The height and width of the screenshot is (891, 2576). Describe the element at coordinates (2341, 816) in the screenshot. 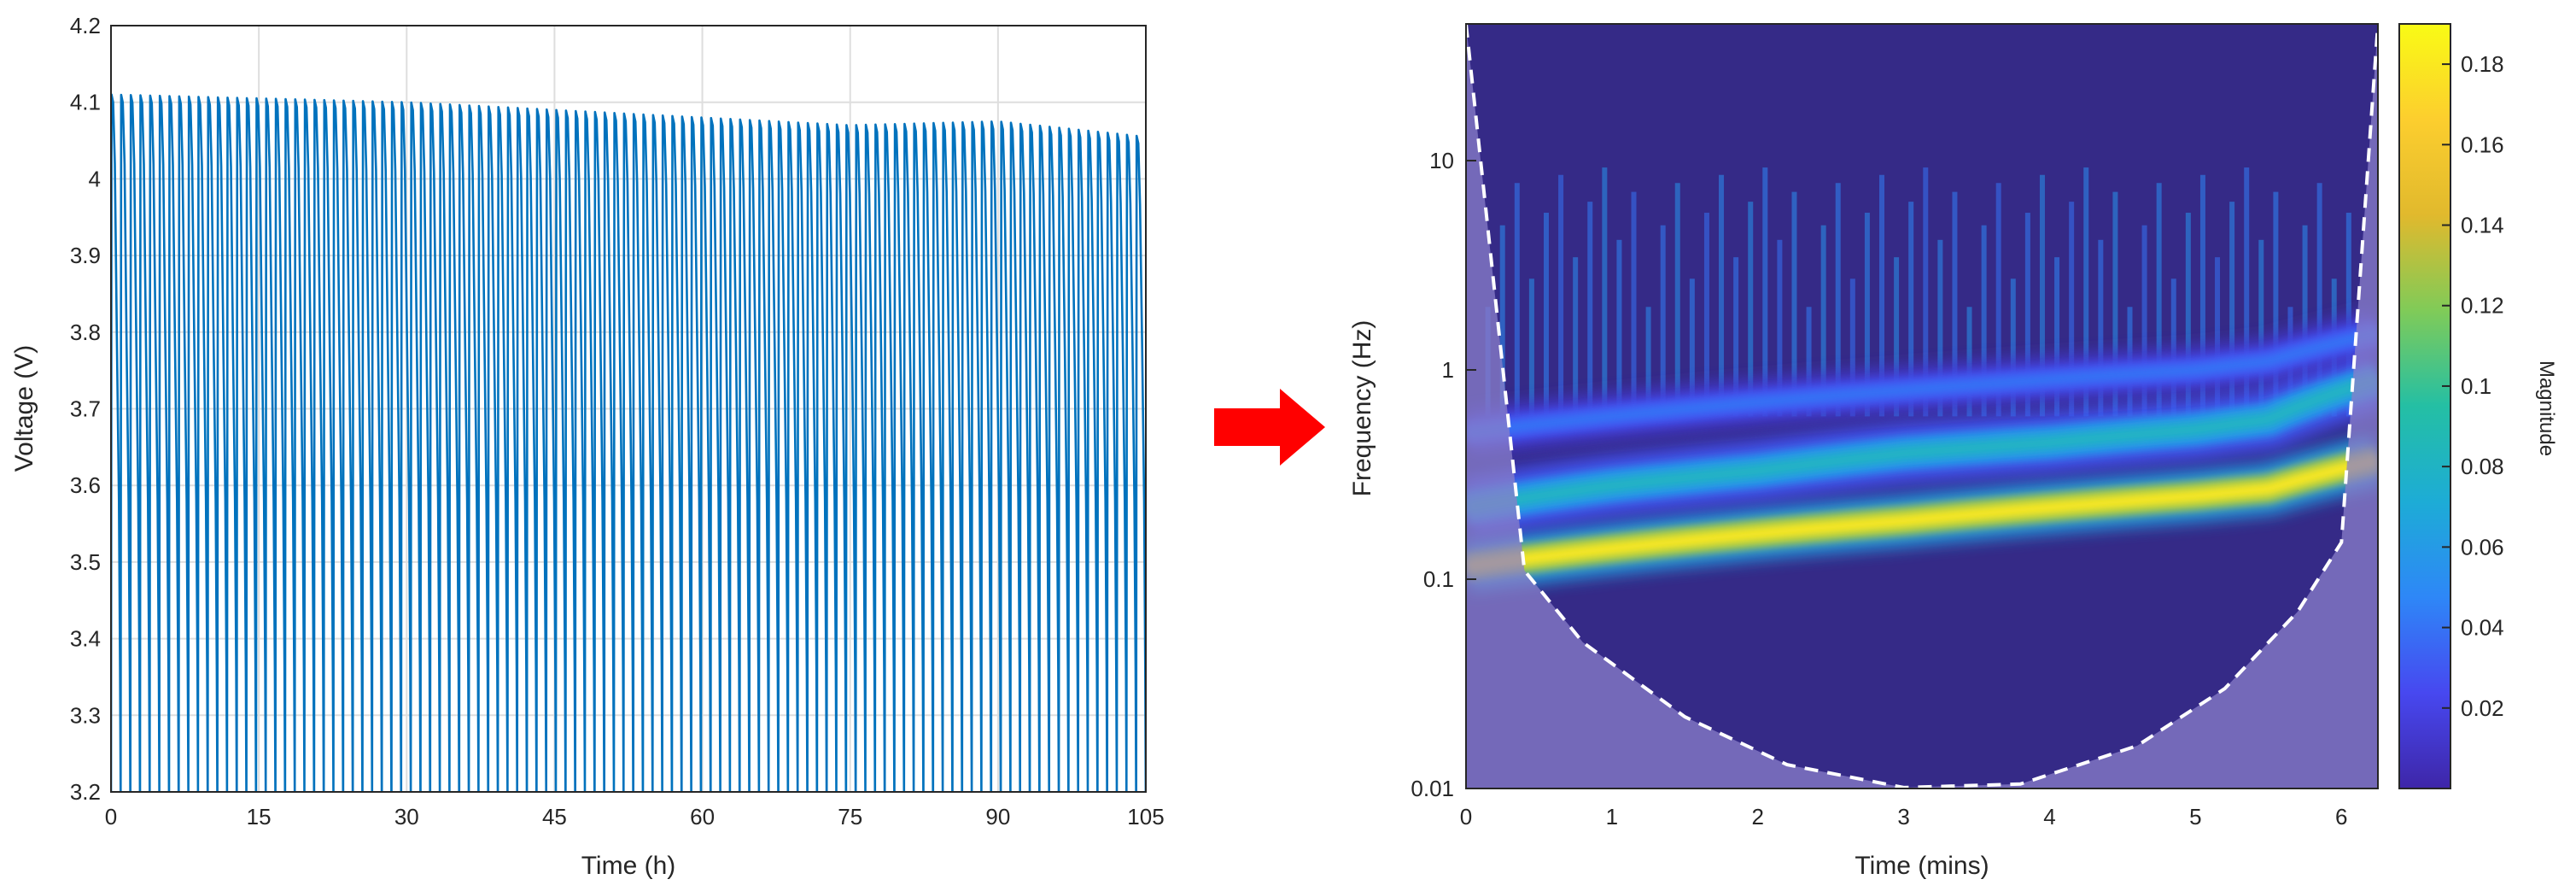

I see `right-x-tick-label: 6` at that location.